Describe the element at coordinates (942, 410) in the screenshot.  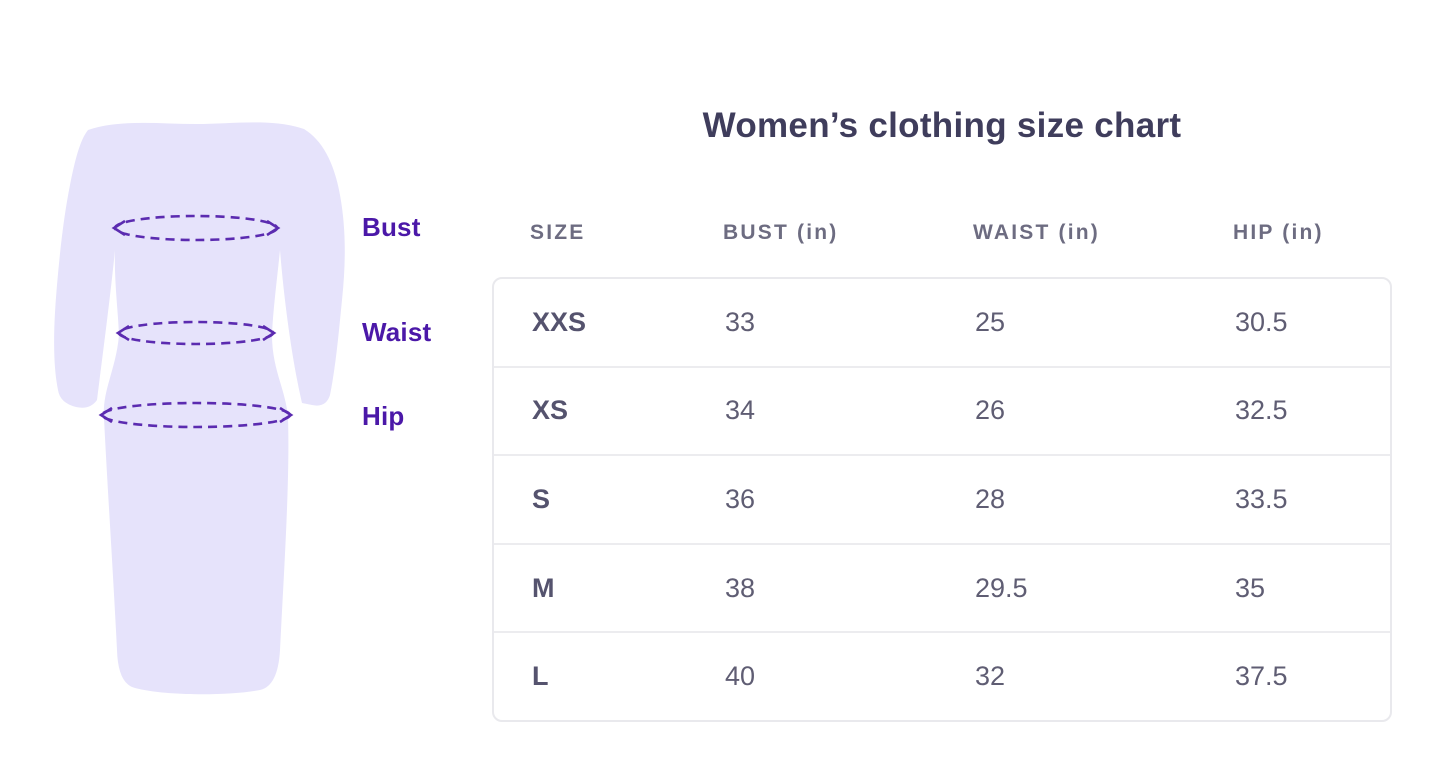
I see `table-row: XS 34 26 32.5` at that location.